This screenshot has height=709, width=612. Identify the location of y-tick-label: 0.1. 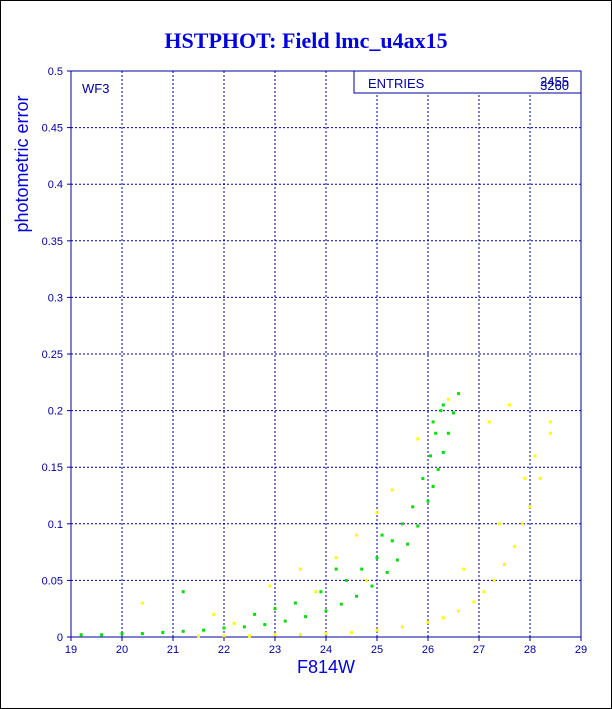
(55, 525).